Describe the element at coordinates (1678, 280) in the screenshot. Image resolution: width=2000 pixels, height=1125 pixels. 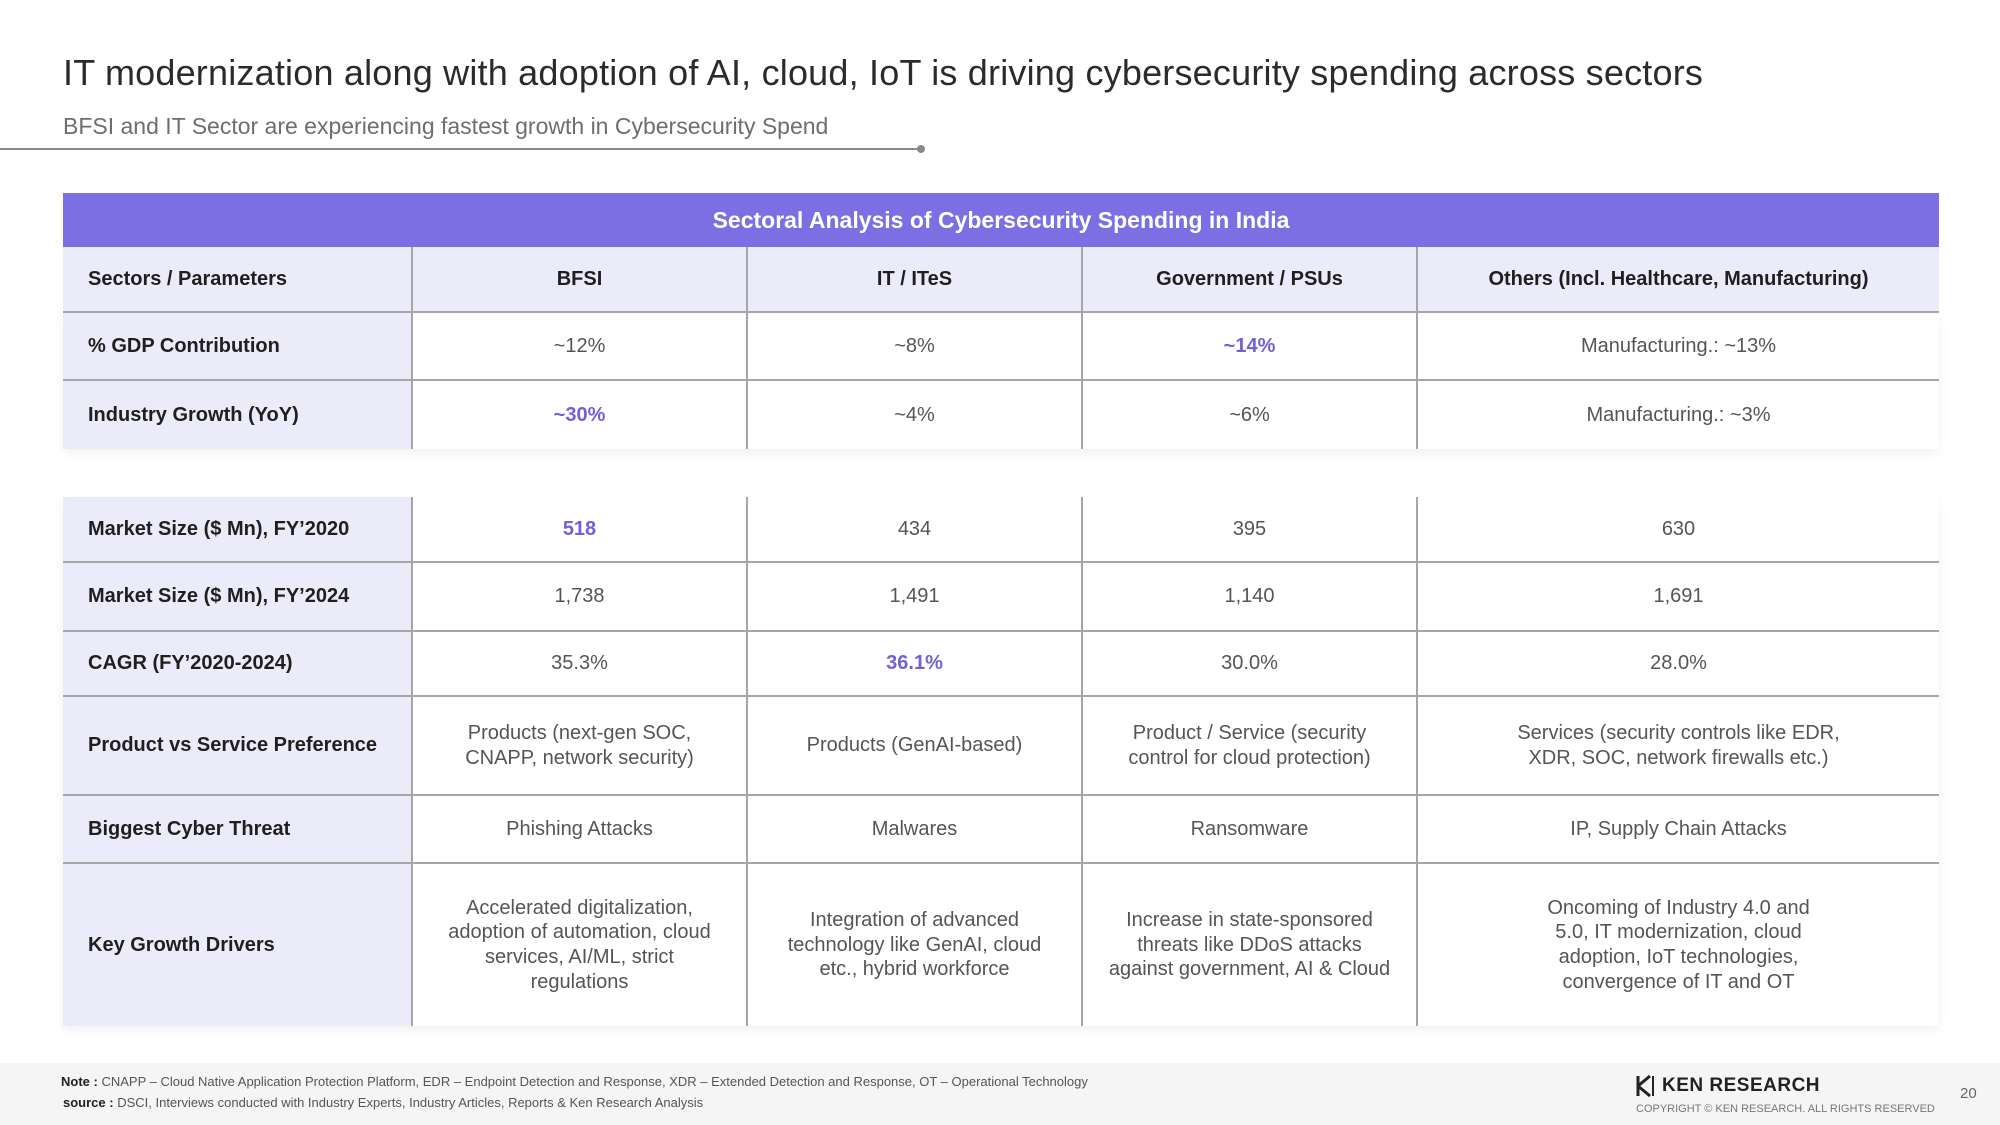
I see `header-others: Others (Incl. Healthcare, Manufacturing)` at that location.